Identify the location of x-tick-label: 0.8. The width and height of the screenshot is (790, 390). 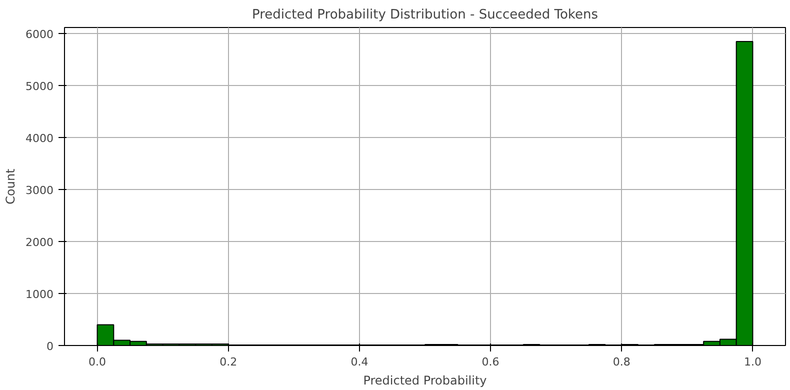
(621, 362).